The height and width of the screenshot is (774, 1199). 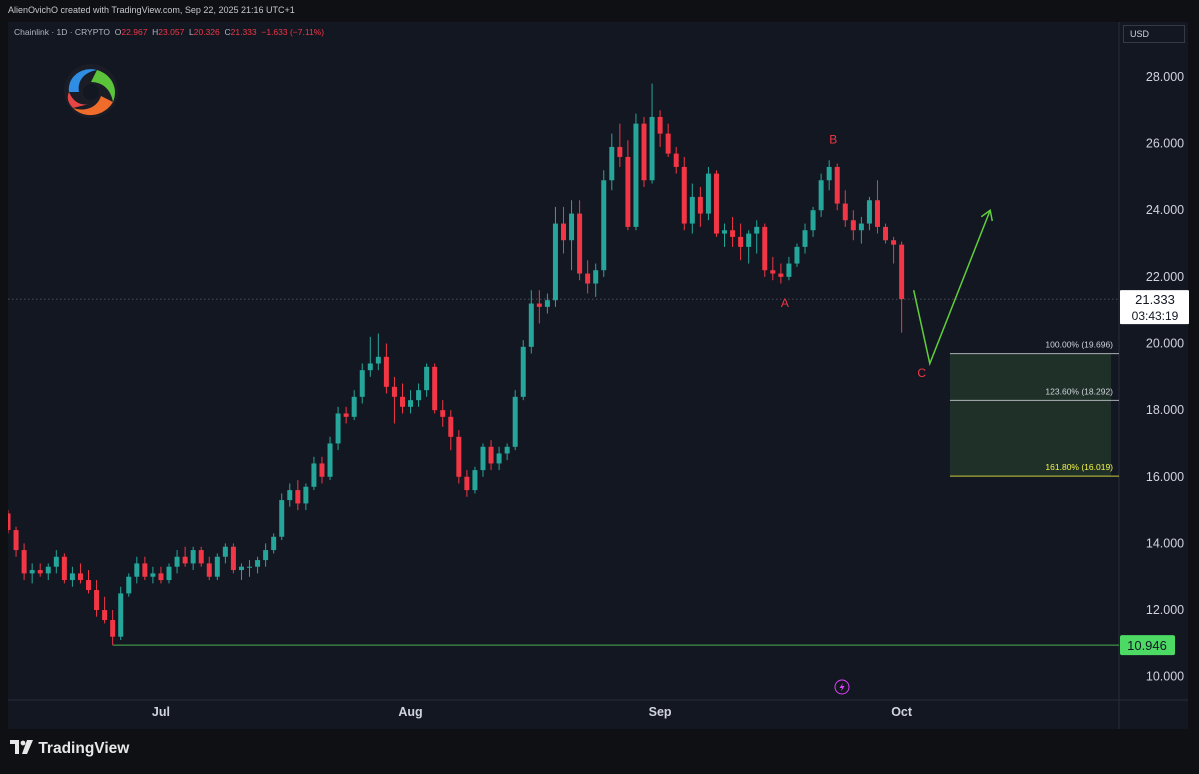 What do you see at coordinates (1165, 144) in the screenshot?
I see `y-tick-label: 26.000` at bounding box center [1165, 144].